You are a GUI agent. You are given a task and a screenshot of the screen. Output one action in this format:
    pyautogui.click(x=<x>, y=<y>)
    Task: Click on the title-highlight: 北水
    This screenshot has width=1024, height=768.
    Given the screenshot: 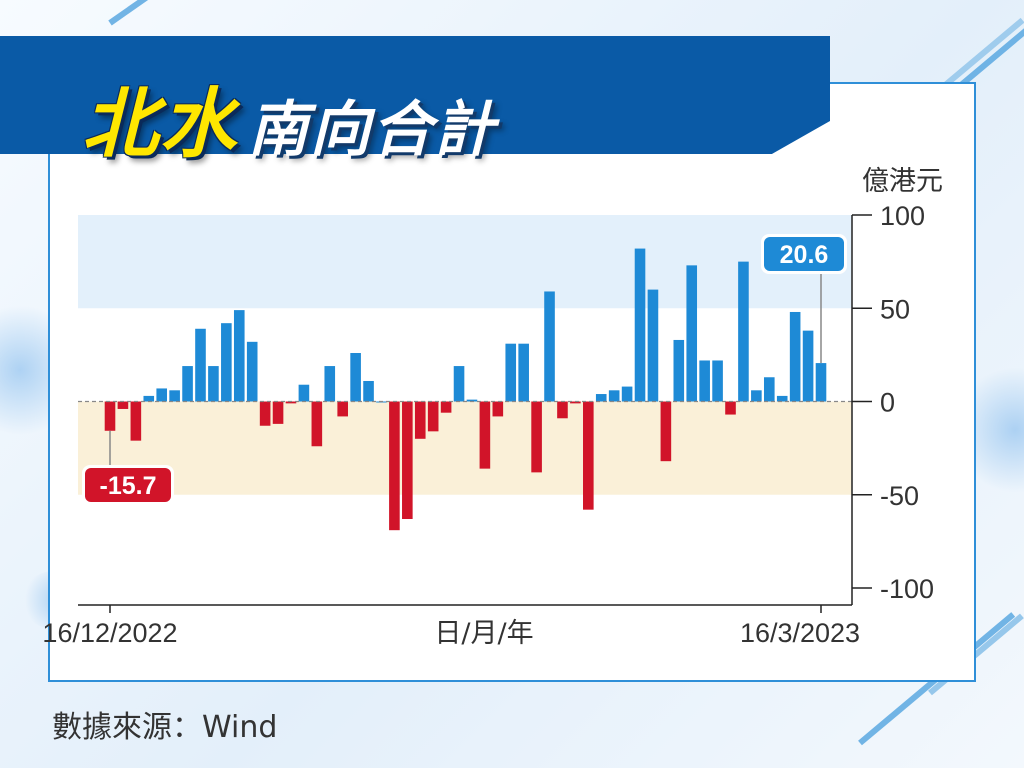 What is the action you would take?
    pyautogui.click(x=160, y=123)
    